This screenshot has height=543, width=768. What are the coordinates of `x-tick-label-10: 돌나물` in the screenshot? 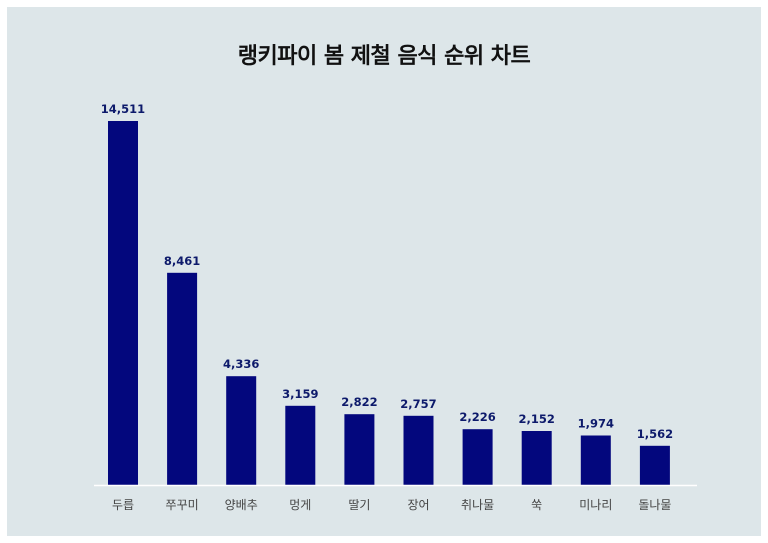 It's located at (654, 505).